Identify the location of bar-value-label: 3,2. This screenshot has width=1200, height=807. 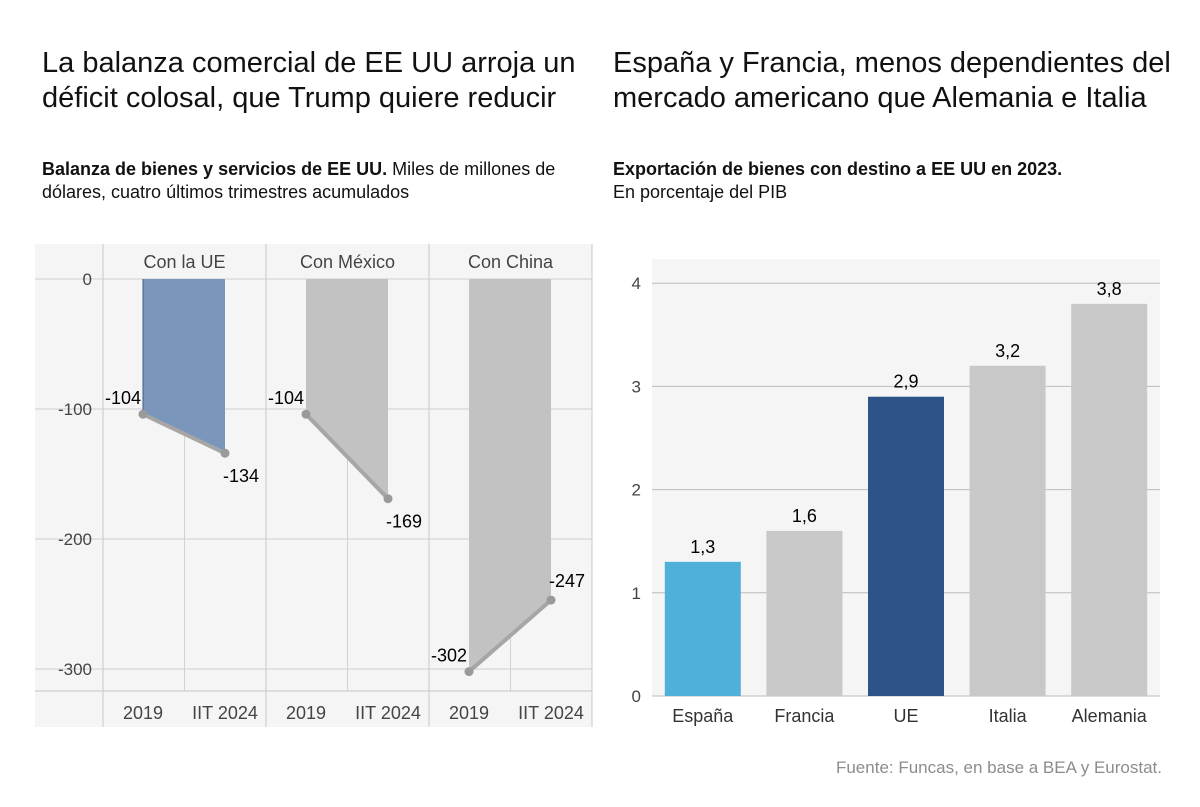
(1007, 351).